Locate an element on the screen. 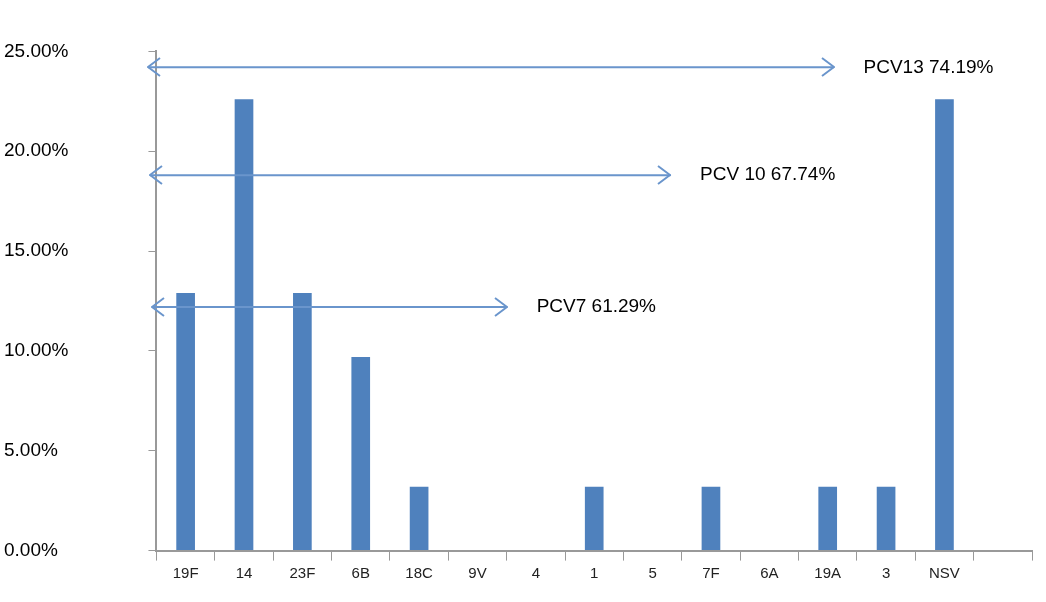  x-tick-label: 6B is located at coordinates (360, 572).